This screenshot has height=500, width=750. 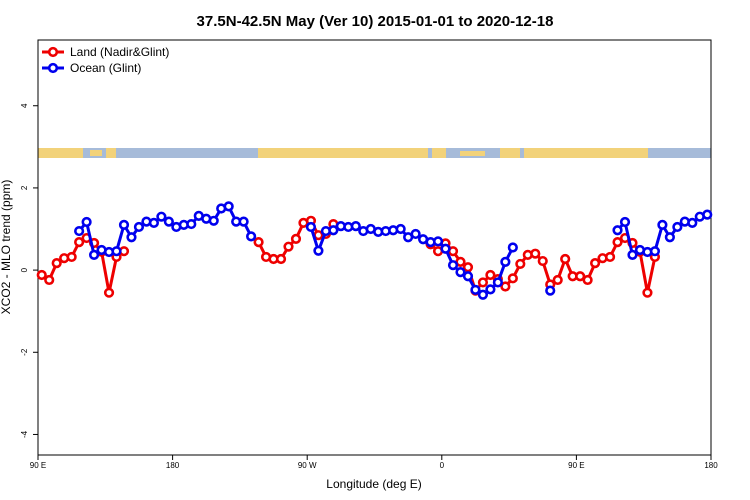 I want to click on y-tick-label: 0, so click(x=24, y=269).